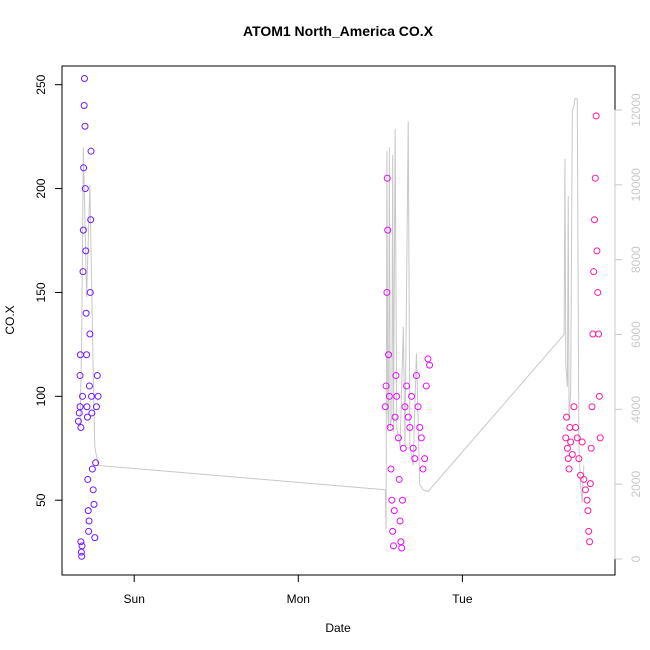 The height and width of the screenshot is (650, 650). I want to click on y-tick-label: 150, so click(41, 292).